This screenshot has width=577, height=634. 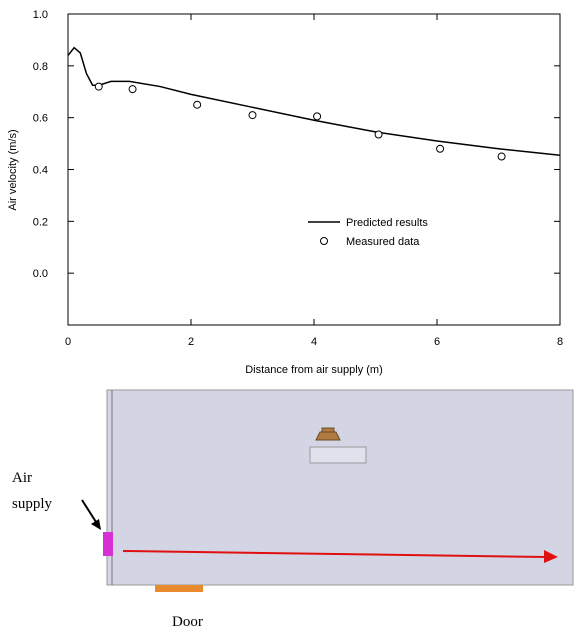 I want to click on legend-label: Predicted results, so click(x=387, y=223).